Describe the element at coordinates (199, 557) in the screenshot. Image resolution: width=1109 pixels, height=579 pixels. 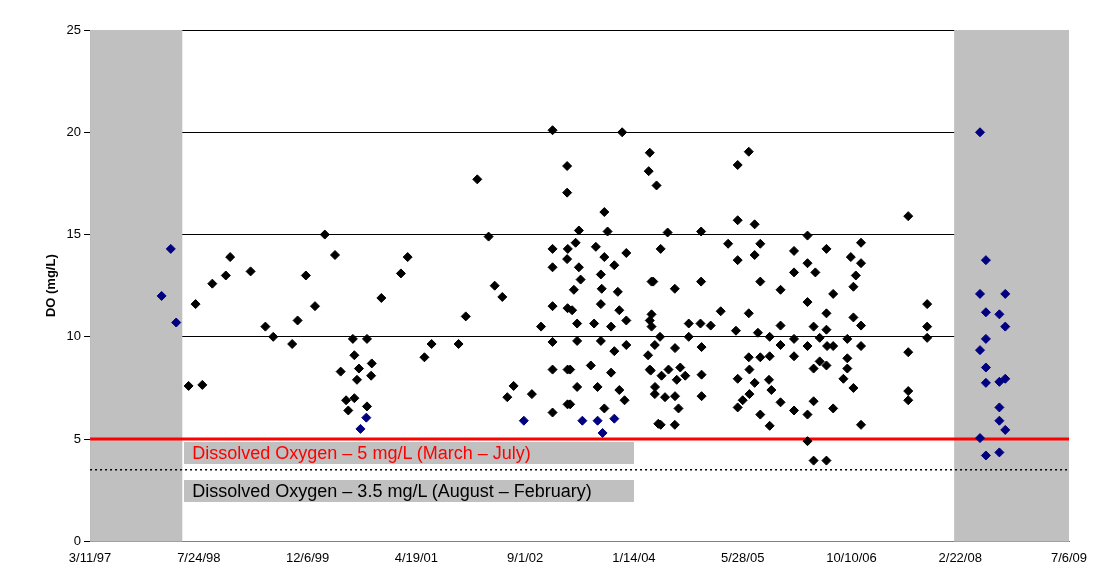
I see `x-tick-label: 7/24/98` at that location.